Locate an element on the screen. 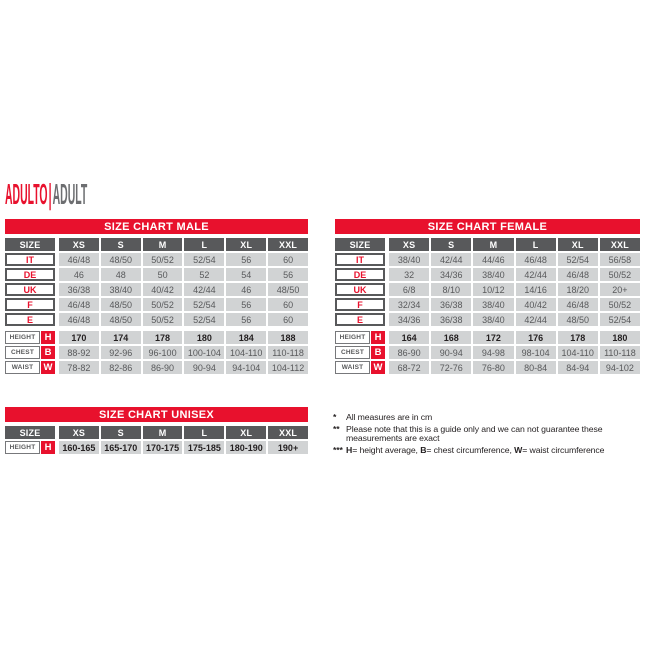 This screenshot has height=645, width=645. row-label: DE is located at coordinates (30, 274).